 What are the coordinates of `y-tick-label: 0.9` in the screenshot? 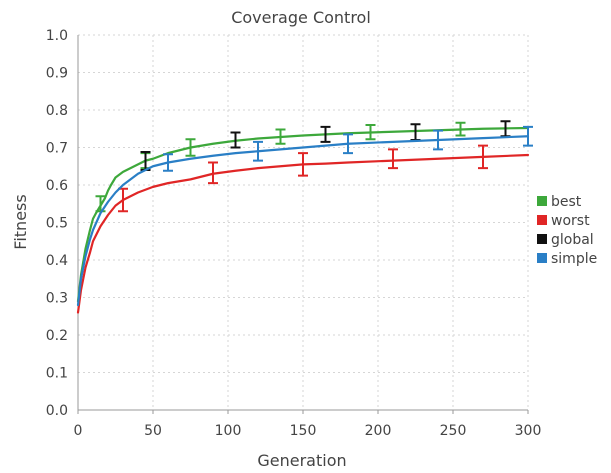 It's located at (57, 74).